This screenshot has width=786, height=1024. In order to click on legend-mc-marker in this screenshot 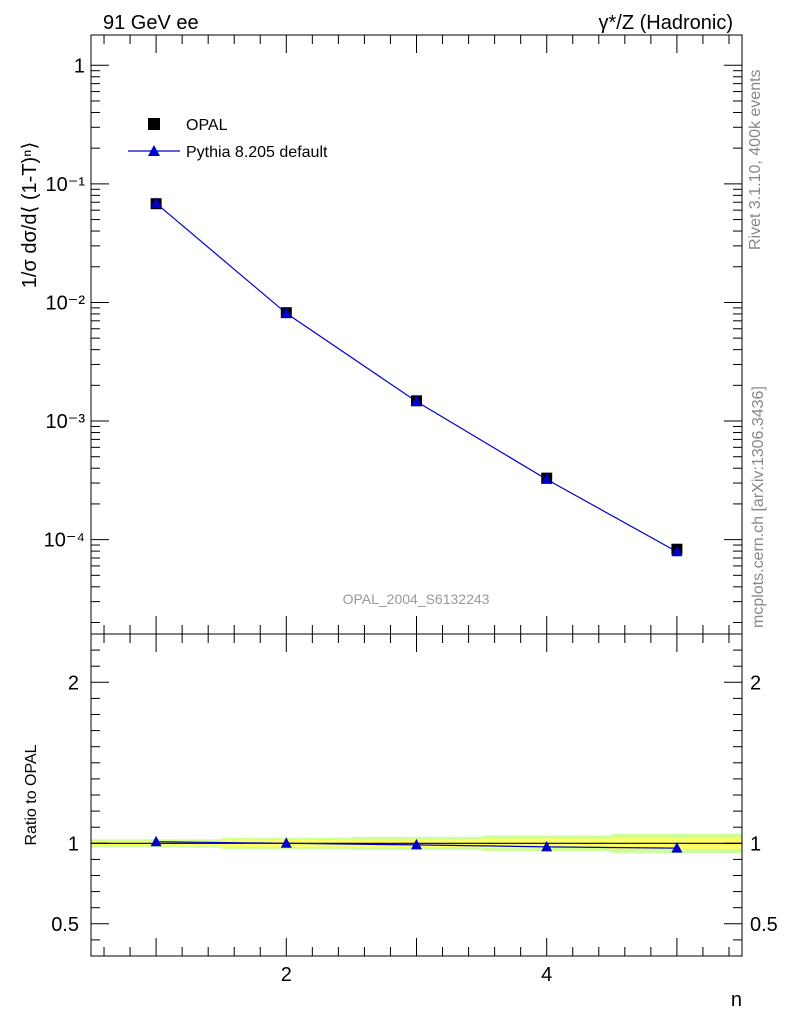, I will do `click(154, 150)`.